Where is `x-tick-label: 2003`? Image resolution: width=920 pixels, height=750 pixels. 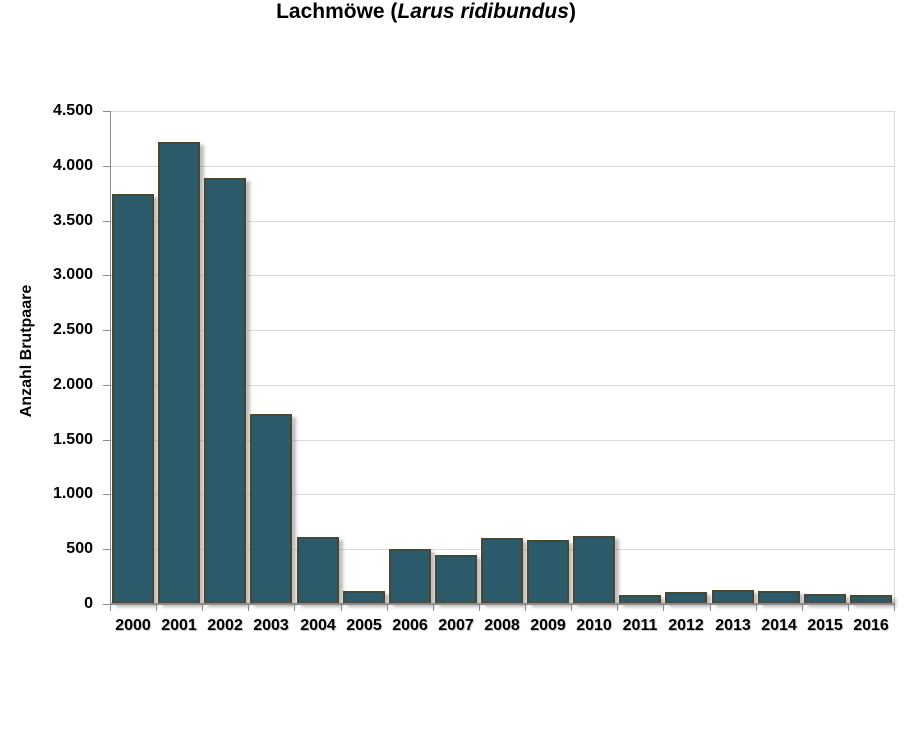
x-tick-label: 2003 is located at coordinates (271, 625).